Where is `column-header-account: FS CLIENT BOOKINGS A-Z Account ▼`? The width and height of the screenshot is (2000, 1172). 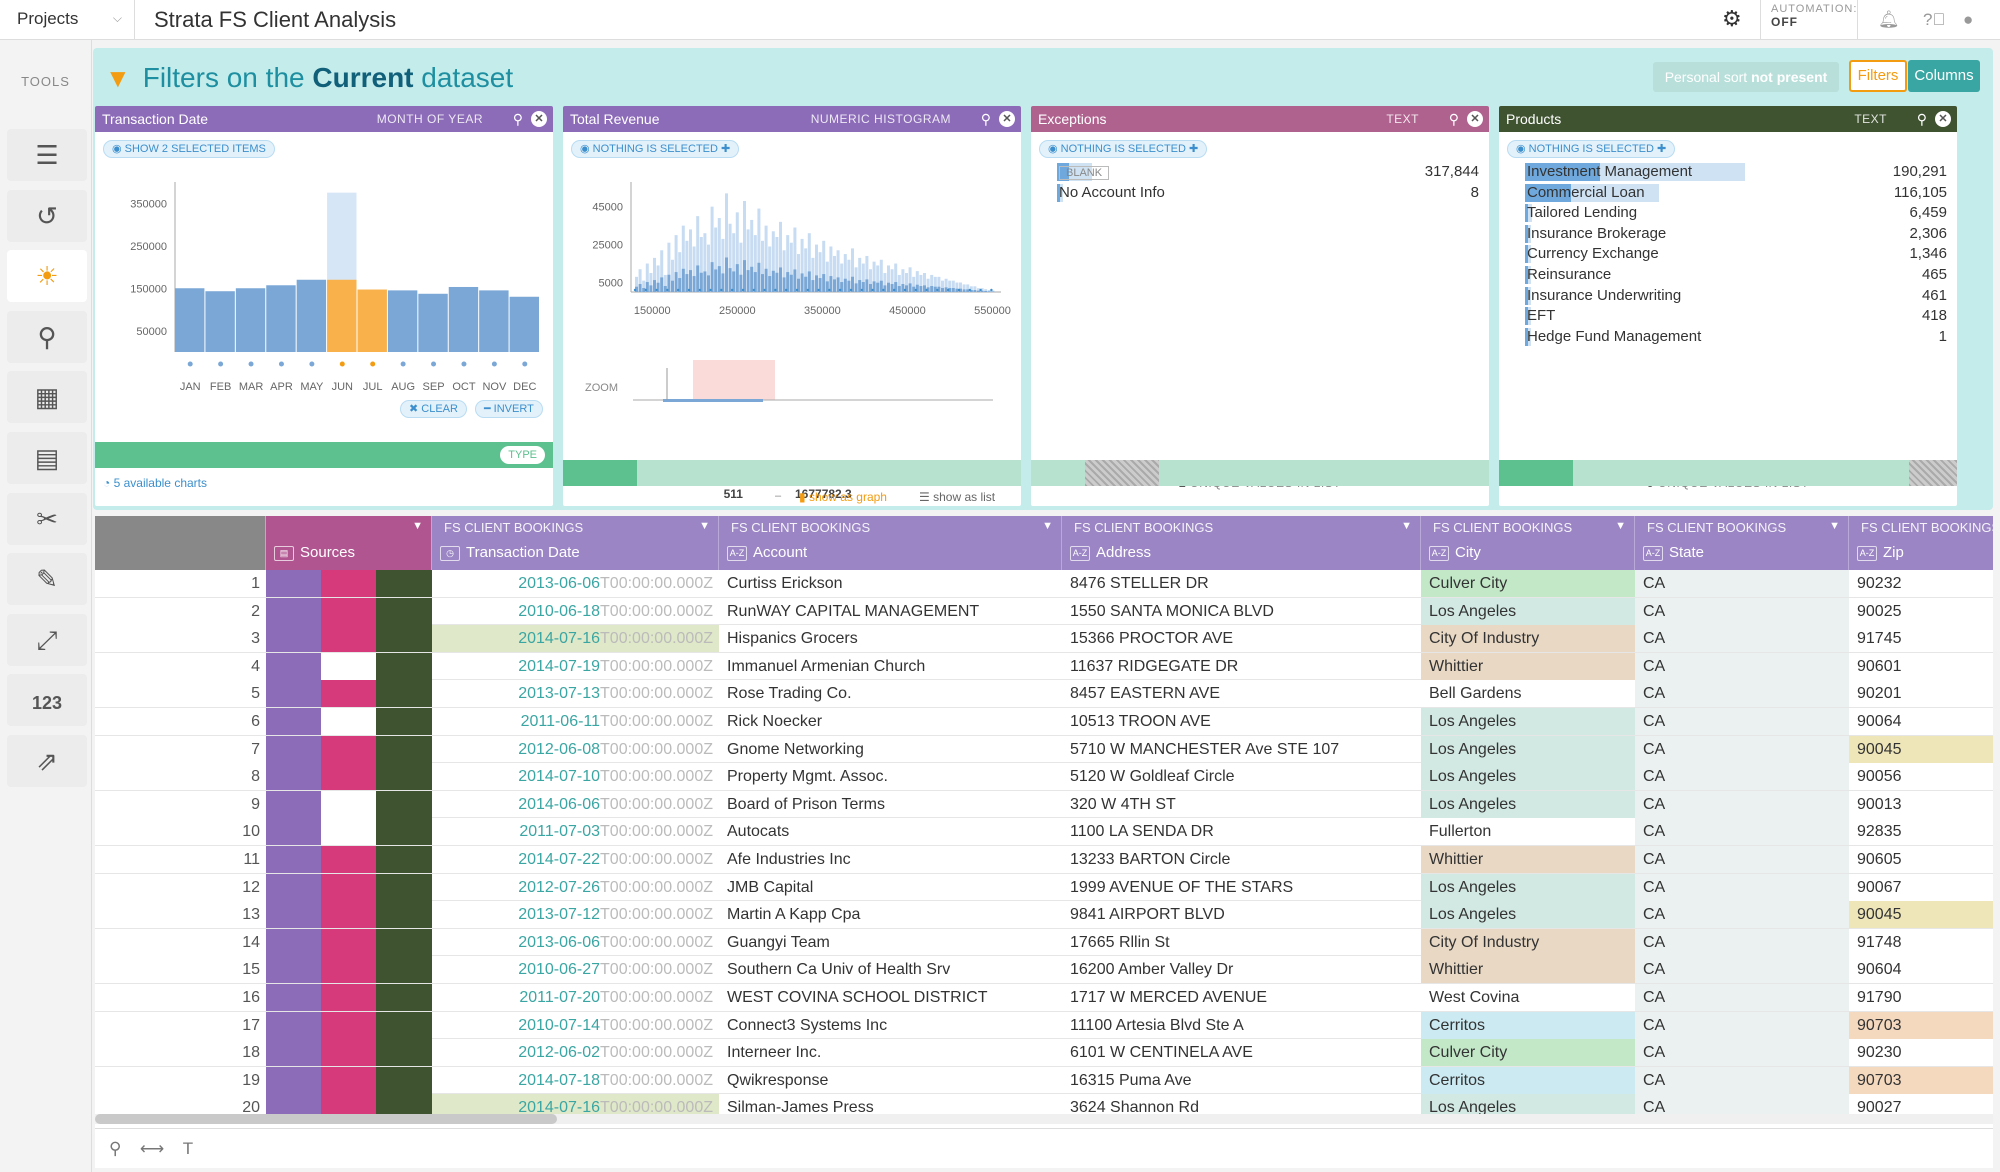 column-header-account: FS CLIENT BOOKINGS A-Z Account ▼ is located at coordinates (890, 543).